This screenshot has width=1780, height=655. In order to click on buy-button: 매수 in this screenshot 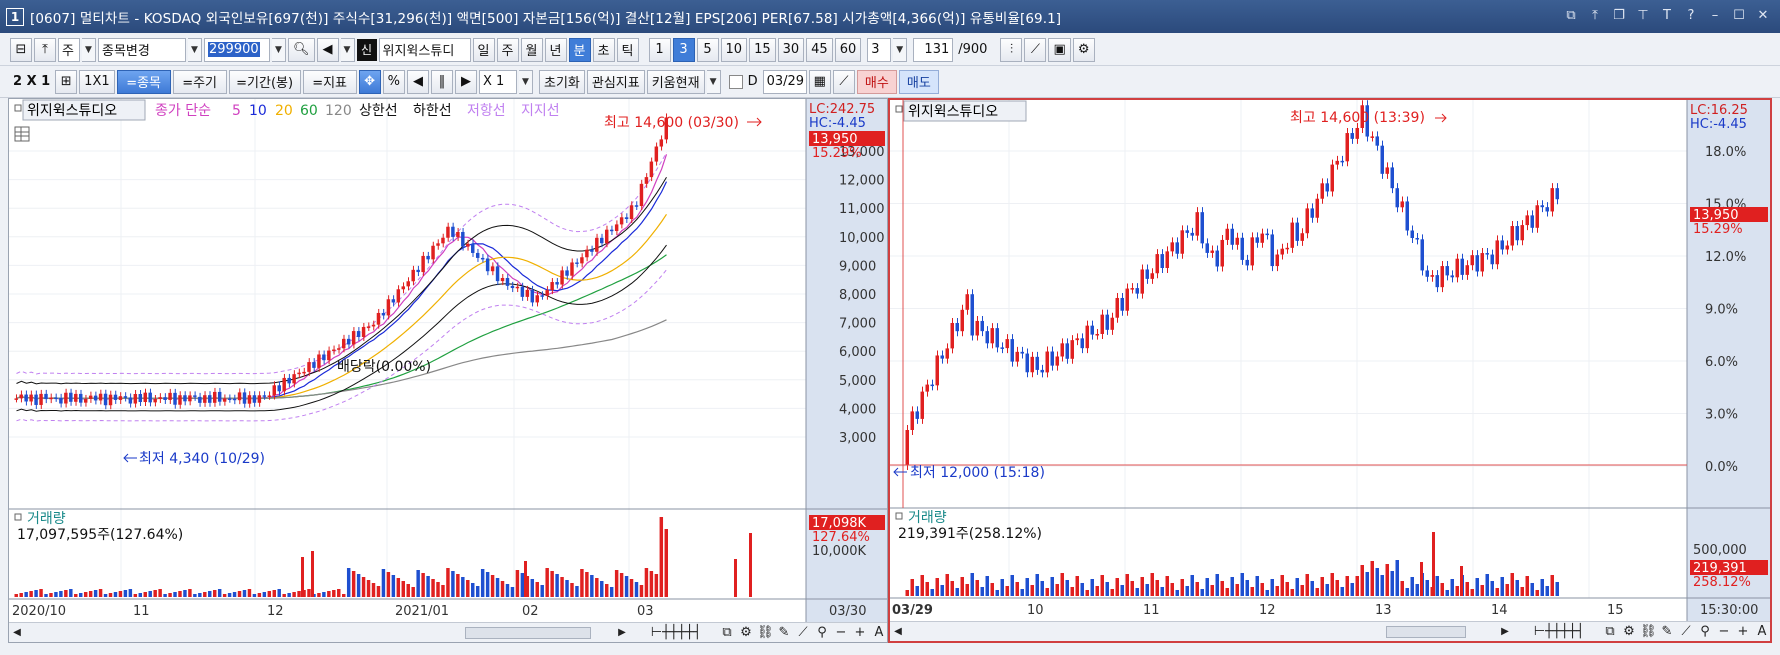, I will do `click(876, 81)`.